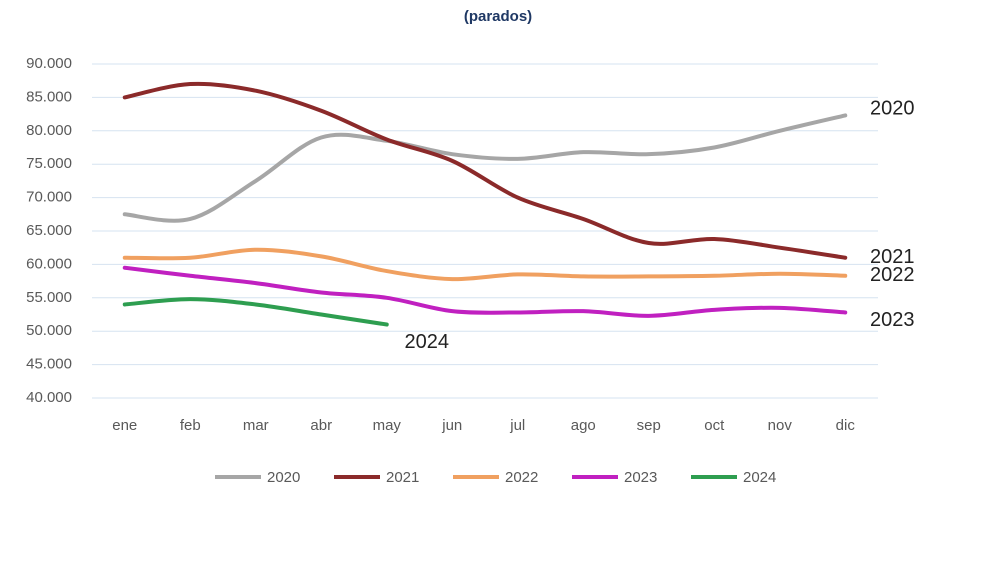 The height and width of the screenshot is (567, 998). What do you see at coordinates (517, 425) in the screenshot?
I see `x-tick-label: jul` at bounding box center [517, 425].